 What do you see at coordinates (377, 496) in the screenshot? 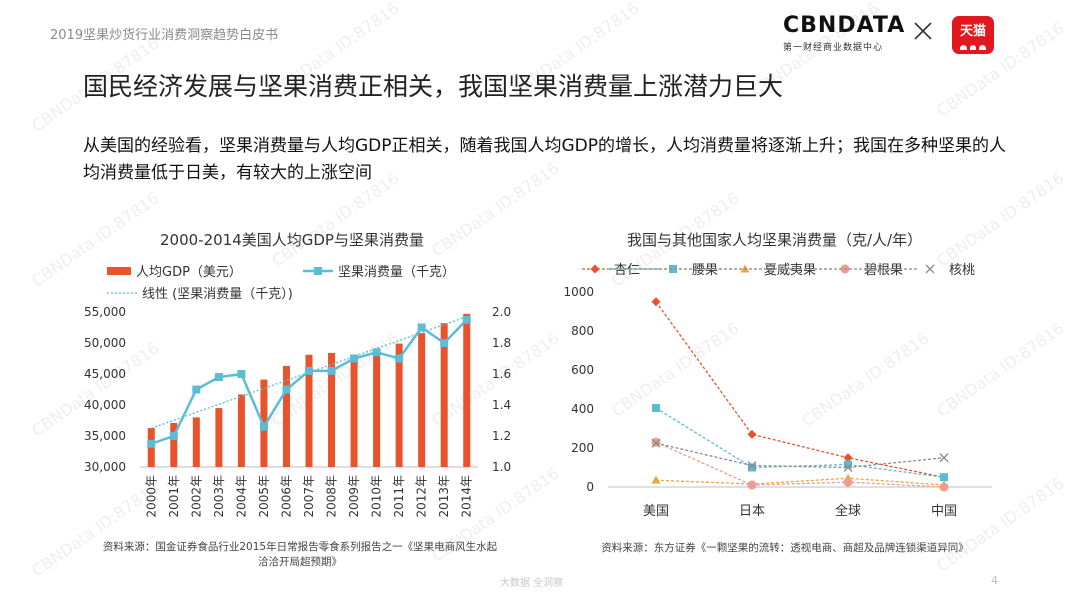
I see `x-tick-label: 2010年` at bounding box center [377, 496].